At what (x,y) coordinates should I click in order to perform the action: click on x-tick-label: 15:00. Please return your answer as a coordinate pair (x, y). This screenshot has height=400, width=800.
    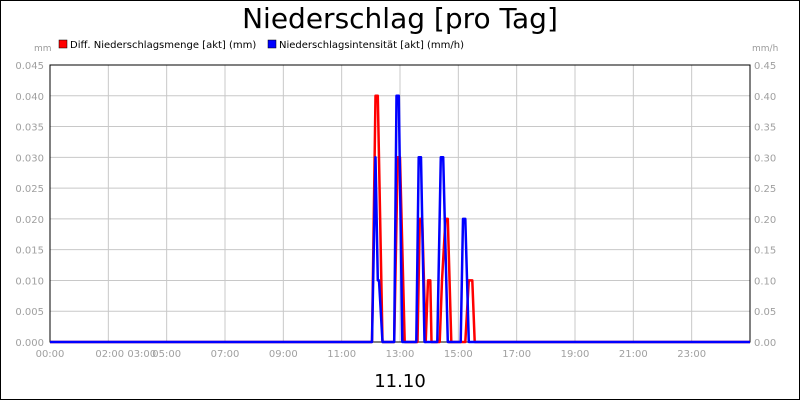
    Looking at the image, I should click on (458, 354).